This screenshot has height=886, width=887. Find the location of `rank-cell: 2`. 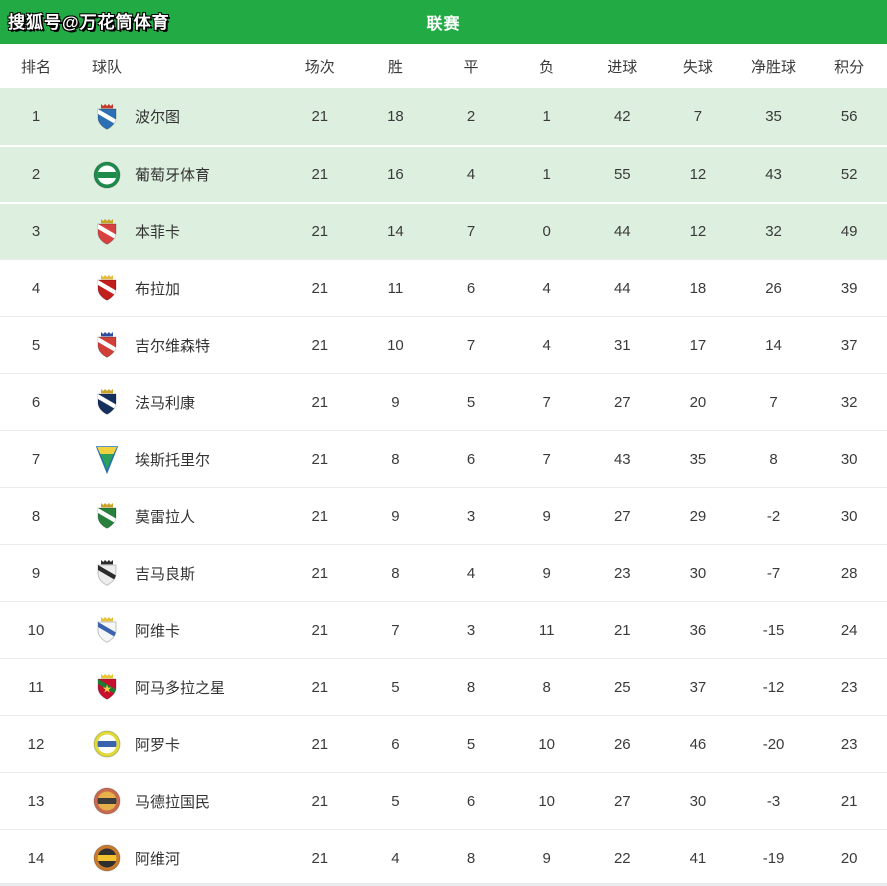

rank-cell: 2 is located at coordinates (36, 174).